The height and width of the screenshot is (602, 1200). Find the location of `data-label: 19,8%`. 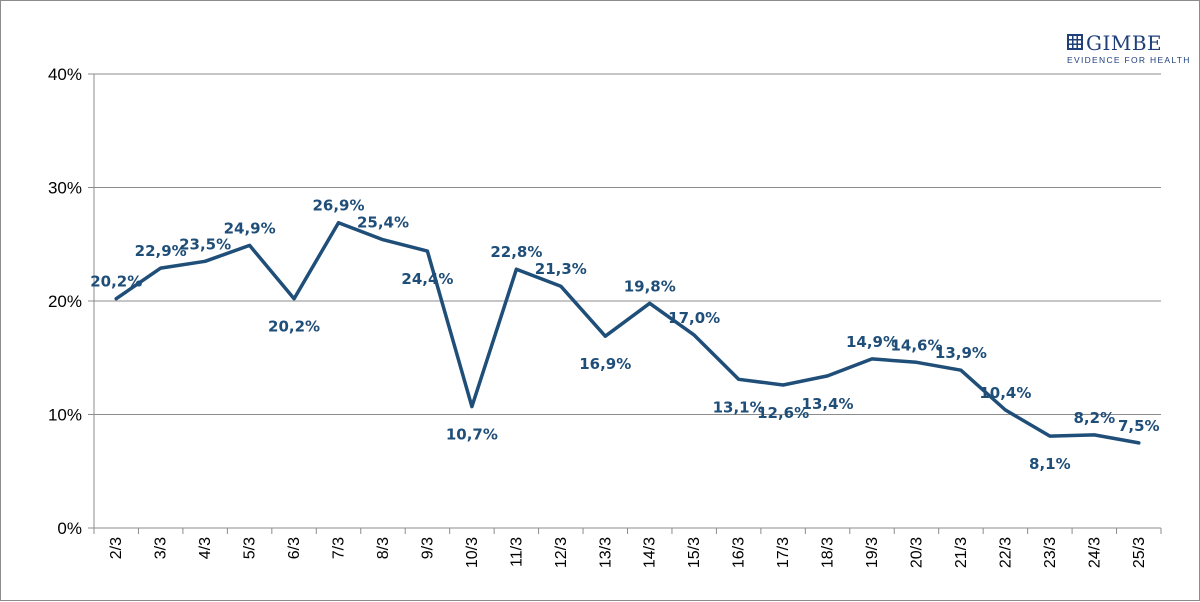

data-label: 19,8% is located at coordinates (650, 286).